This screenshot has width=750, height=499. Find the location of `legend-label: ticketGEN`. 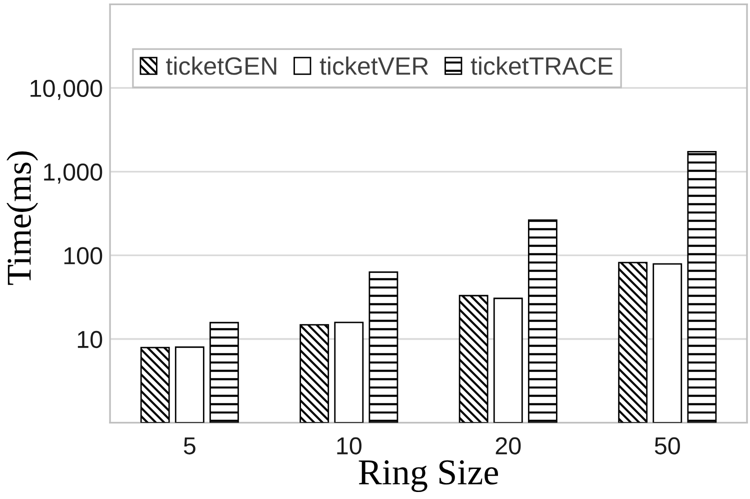

legend-label: ticketGEN is located at coordinates (221, 65).